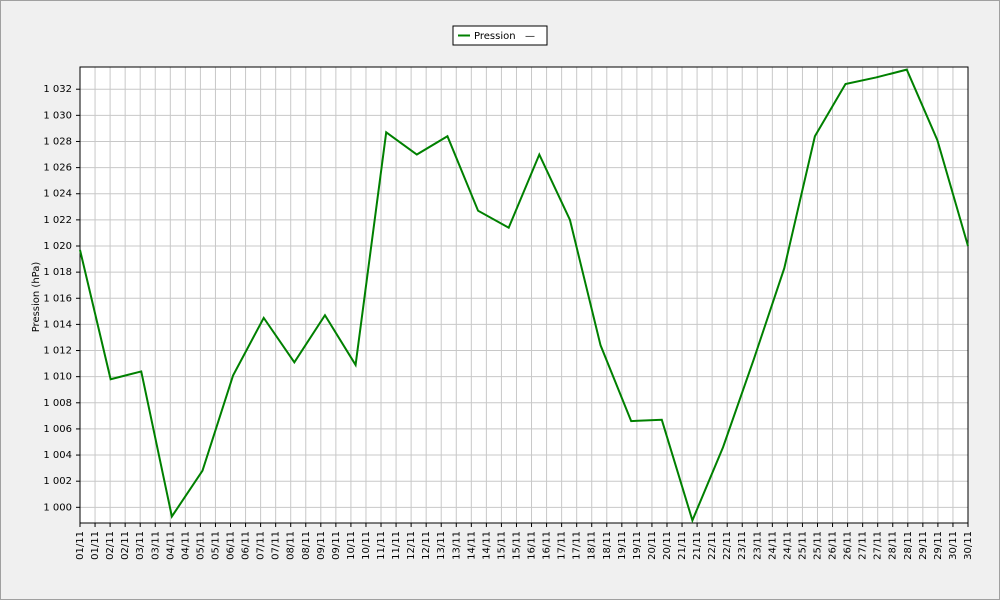 The height and width of the screenshot is (600, 1000). What do you see at coordinates (57, 455) in the screenshot?
I see `y-tick-label: 1 004` at bounding box center [57, 455].